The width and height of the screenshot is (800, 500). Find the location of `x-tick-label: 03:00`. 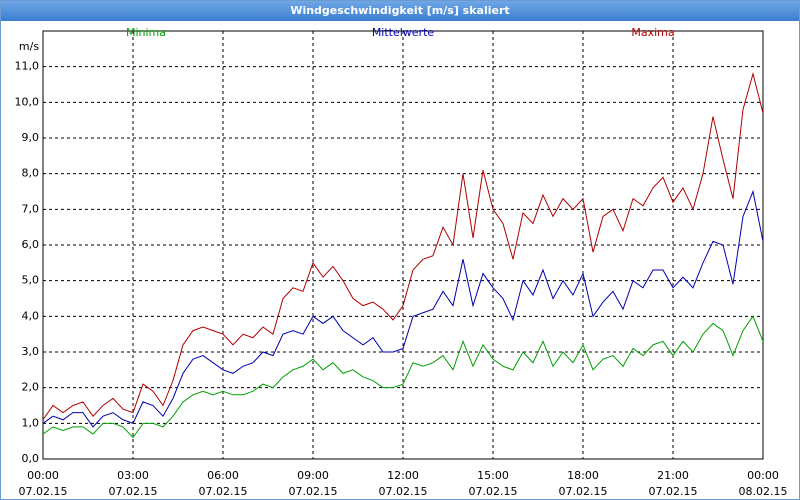

x-tick-label: 03:00 is located at coordinates (133, 475).